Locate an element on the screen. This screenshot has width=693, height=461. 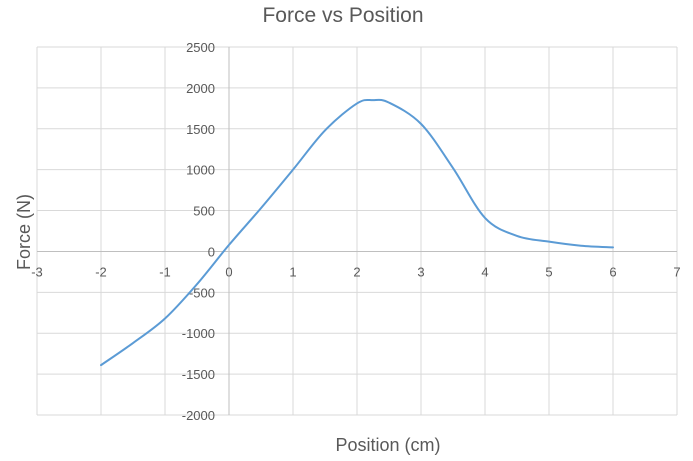
y-tick-label: -2000 is located at coordinates (198, 415).